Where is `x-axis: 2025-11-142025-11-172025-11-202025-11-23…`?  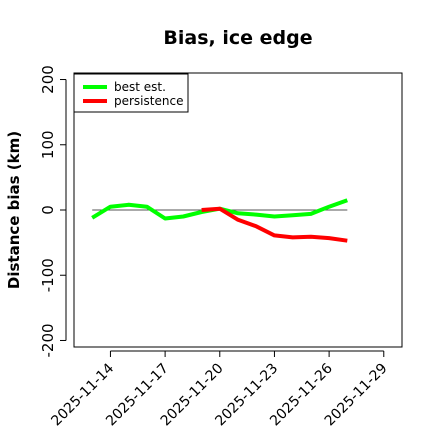
x-axis: 2025-11-142025-11-172025-11-202025-11-23… is located at coordinates (219, 389).